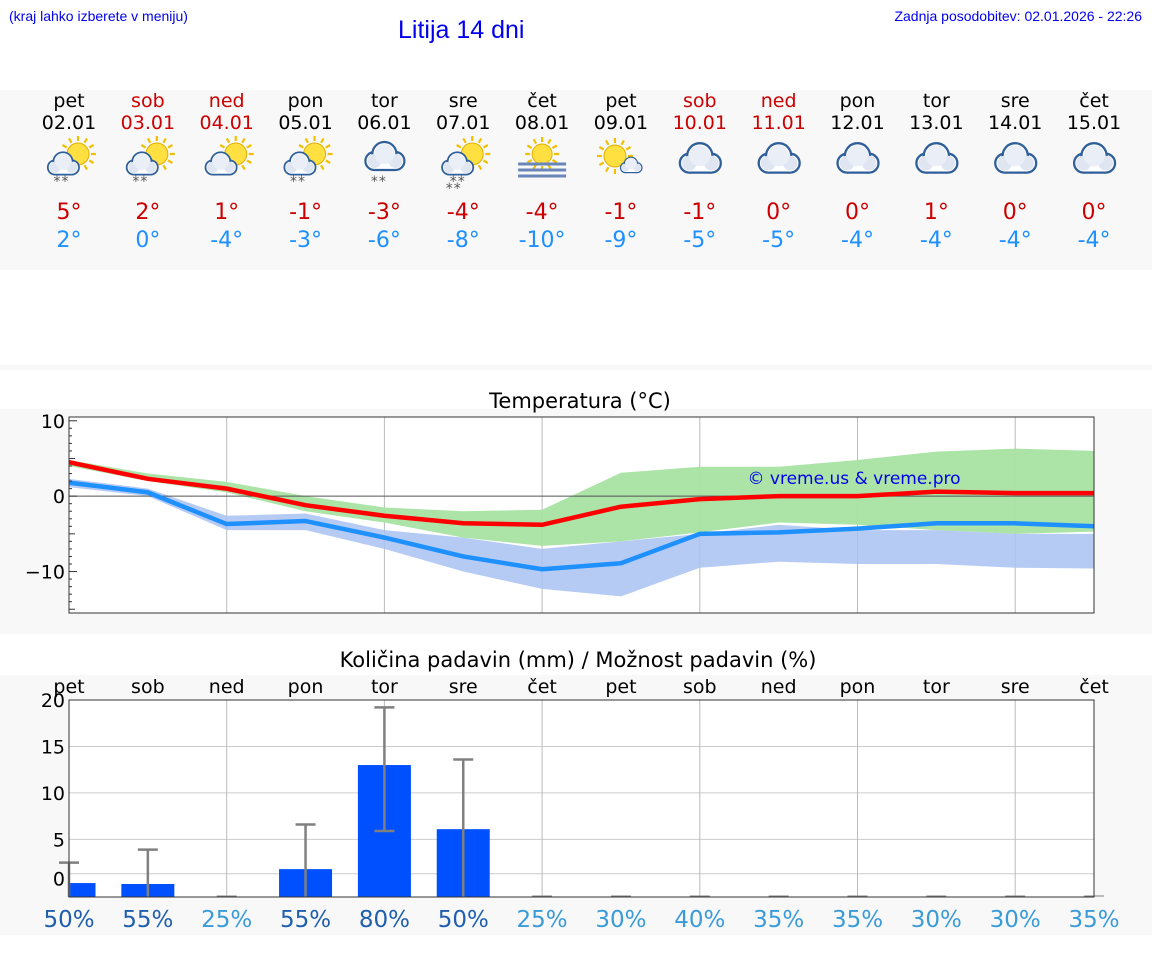 Image resolution: width=1152 pixels, height=975 pixels. I want to click on temp-min: -10°, so click(542, 240).